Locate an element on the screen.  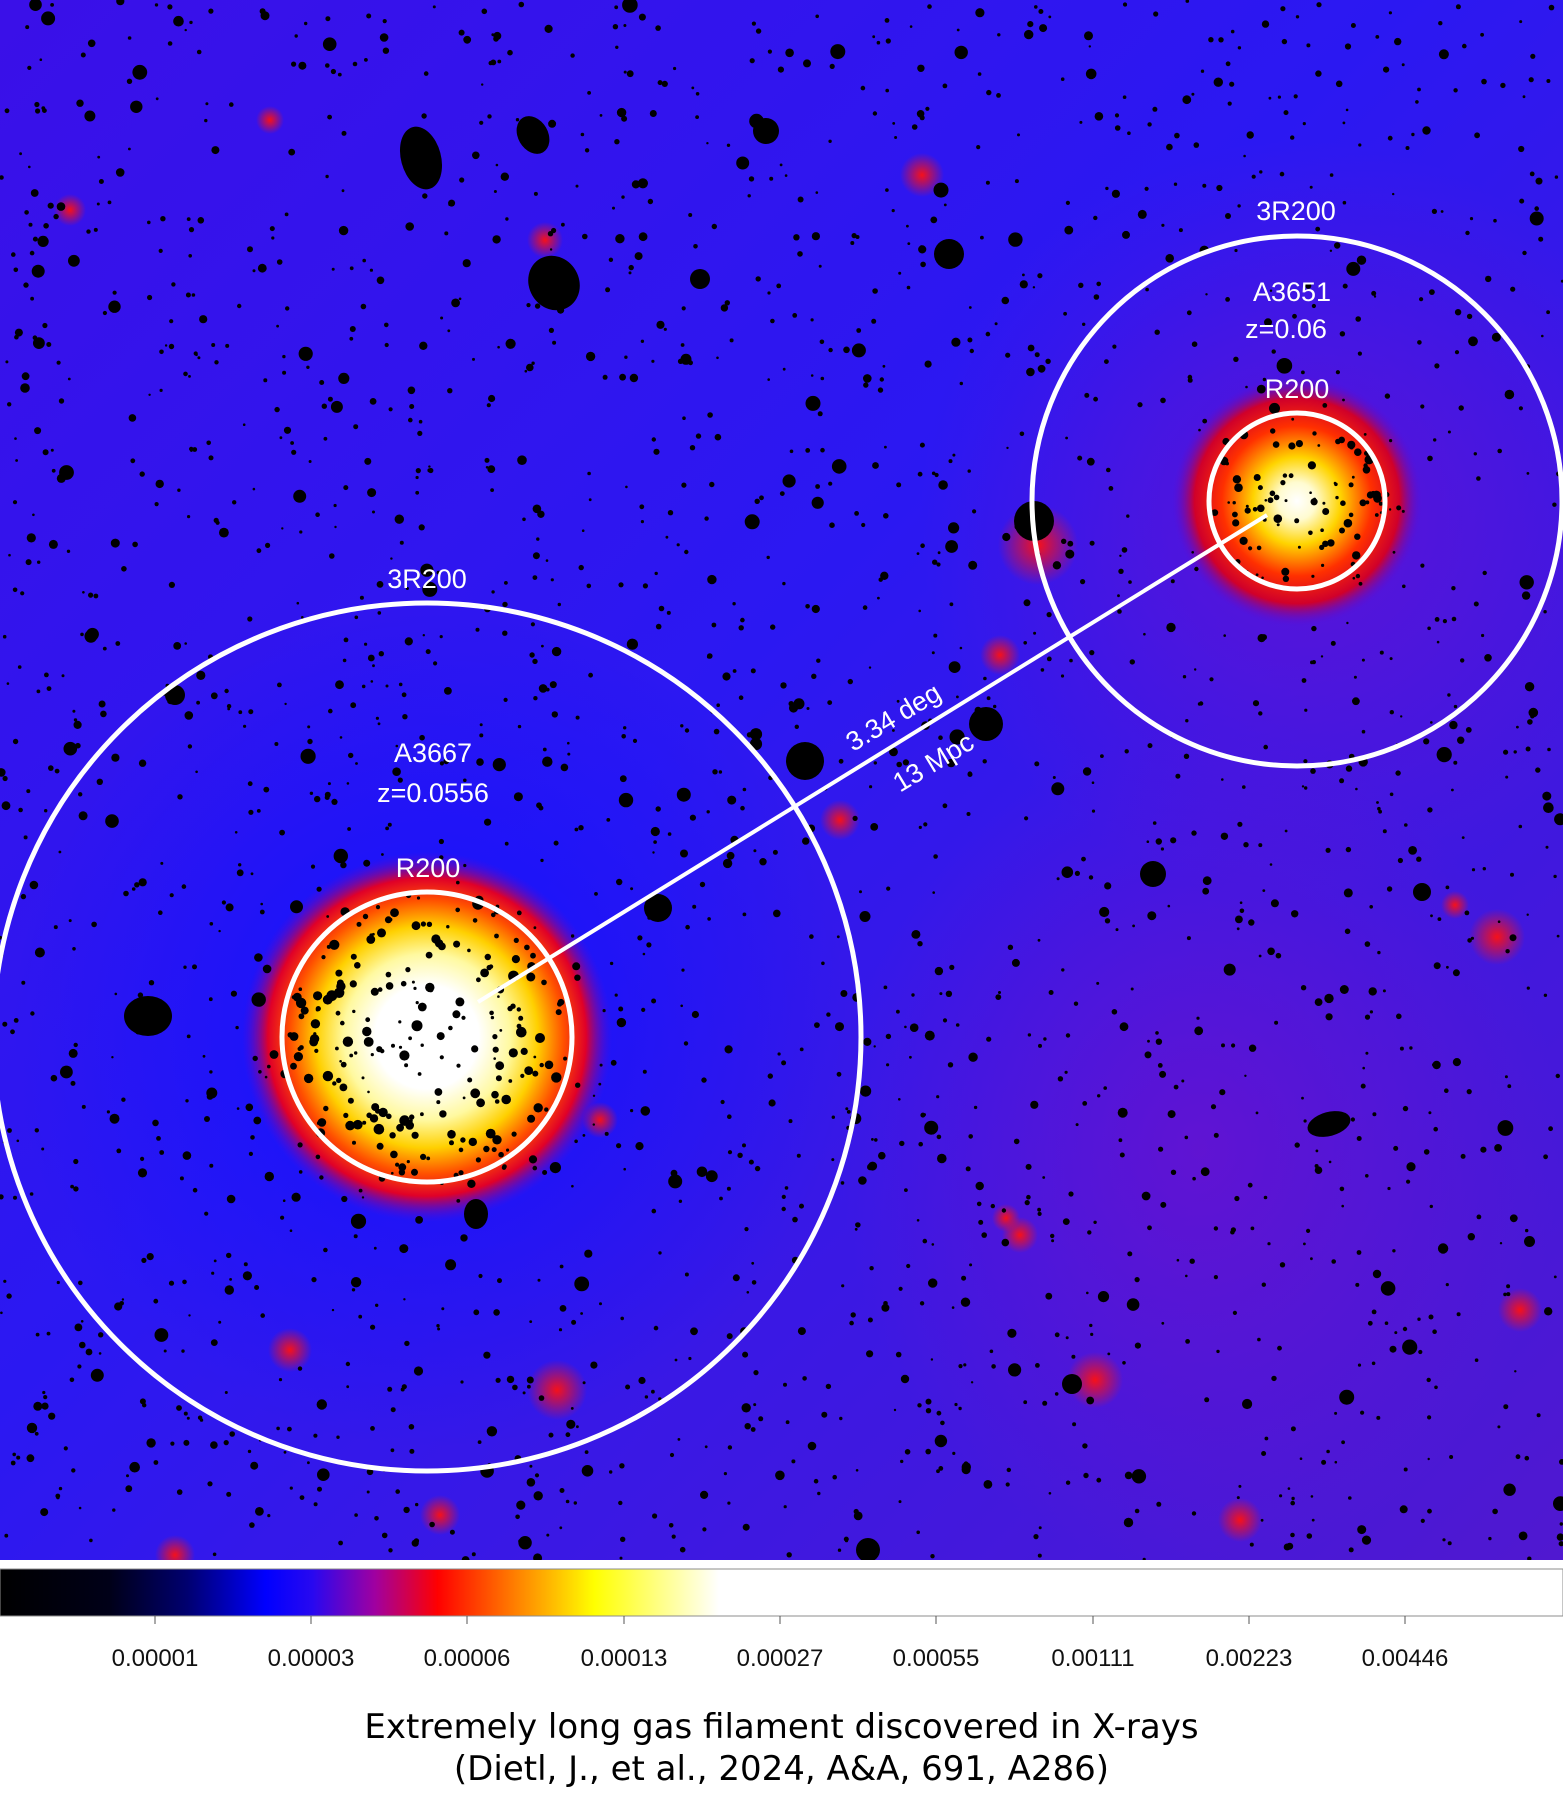
background-source is located at coordinates (1095, 1380).